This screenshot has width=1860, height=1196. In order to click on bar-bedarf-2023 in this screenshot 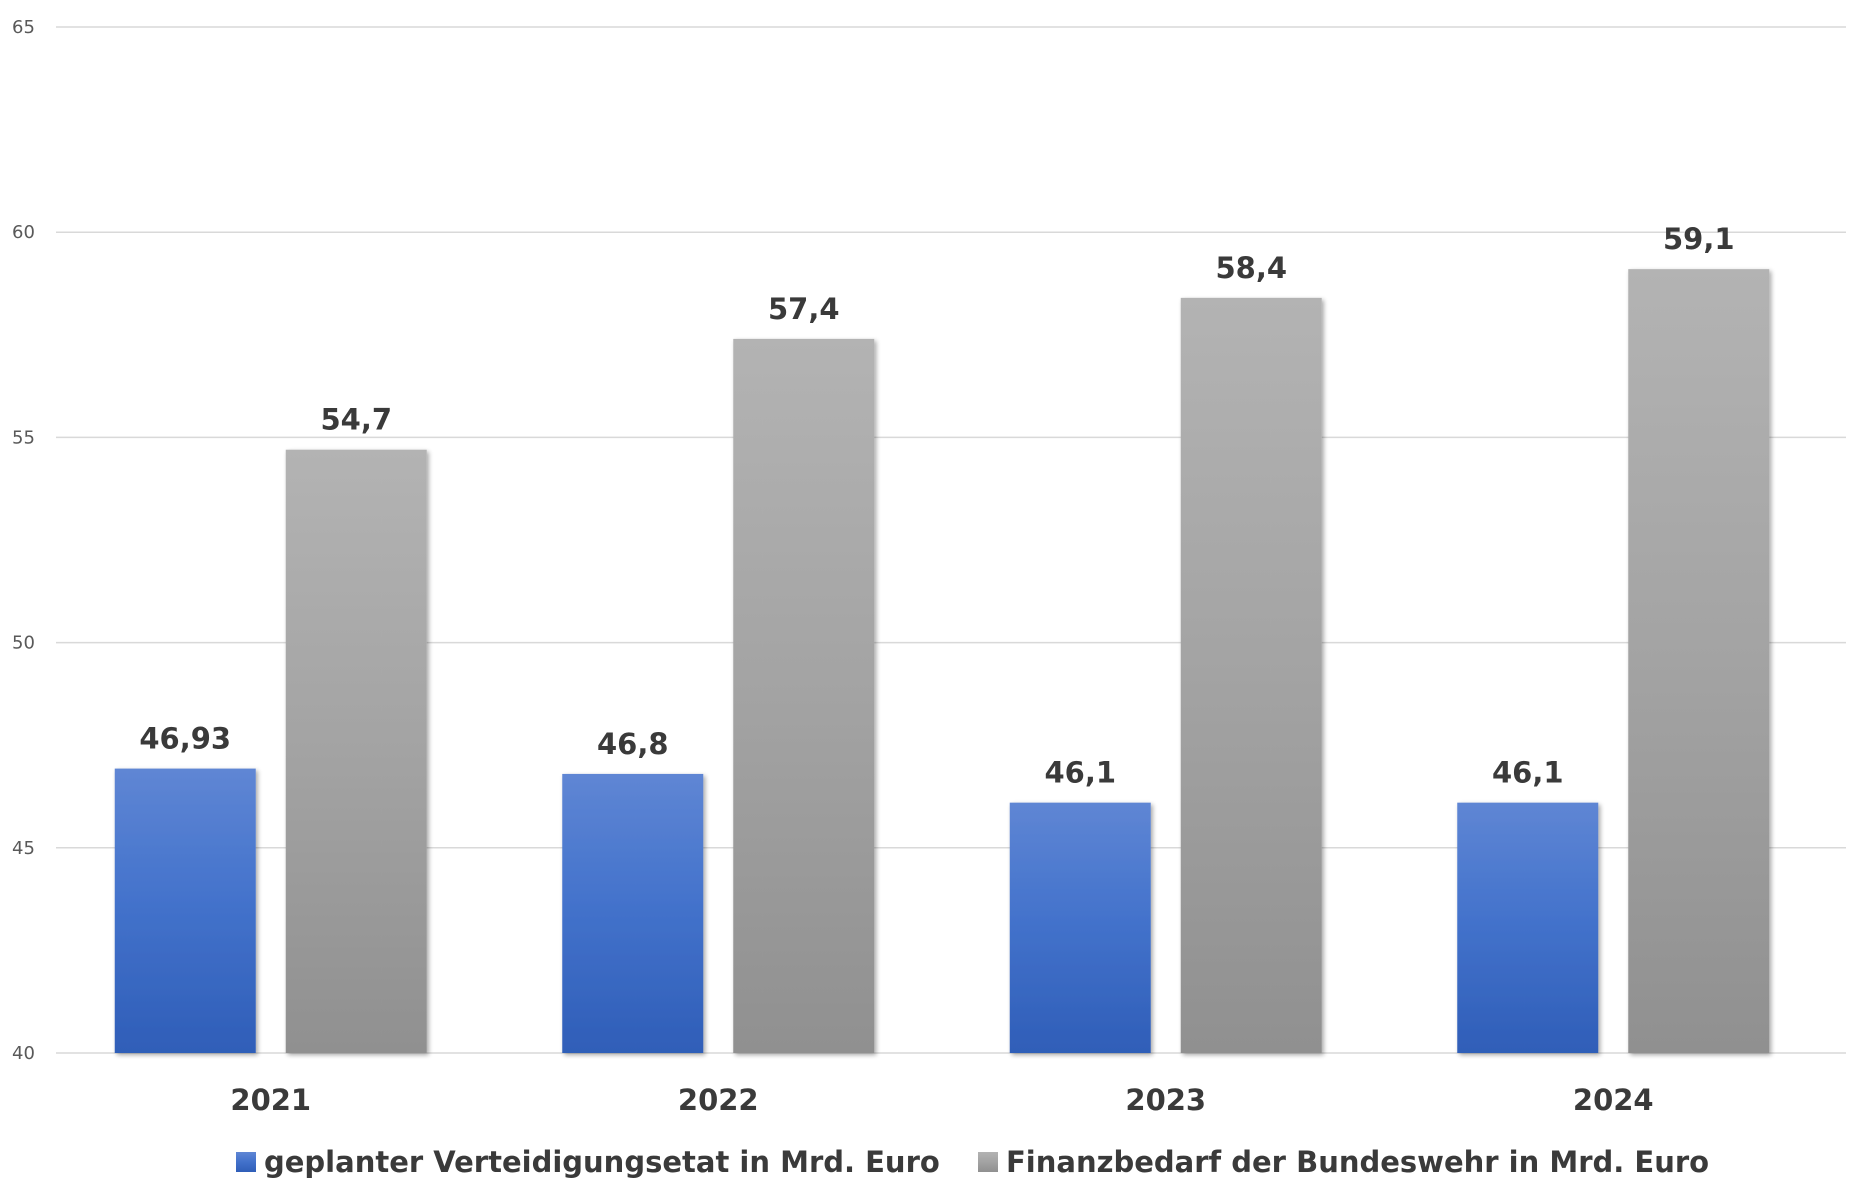, I will do `click(1251, 675)`.